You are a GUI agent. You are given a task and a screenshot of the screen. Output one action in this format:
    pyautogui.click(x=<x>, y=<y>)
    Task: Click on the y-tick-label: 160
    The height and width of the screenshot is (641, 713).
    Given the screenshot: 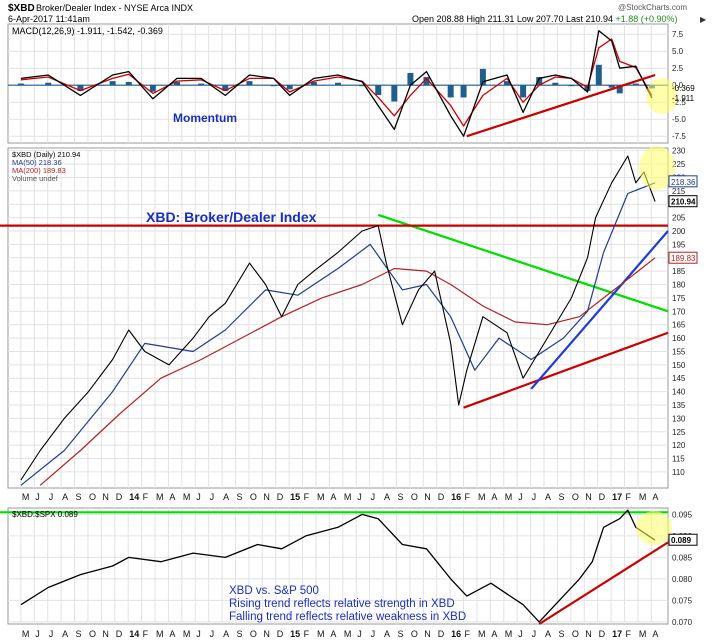 What is the action you would take?
    pyautogui.click(x=679, y=338)
    